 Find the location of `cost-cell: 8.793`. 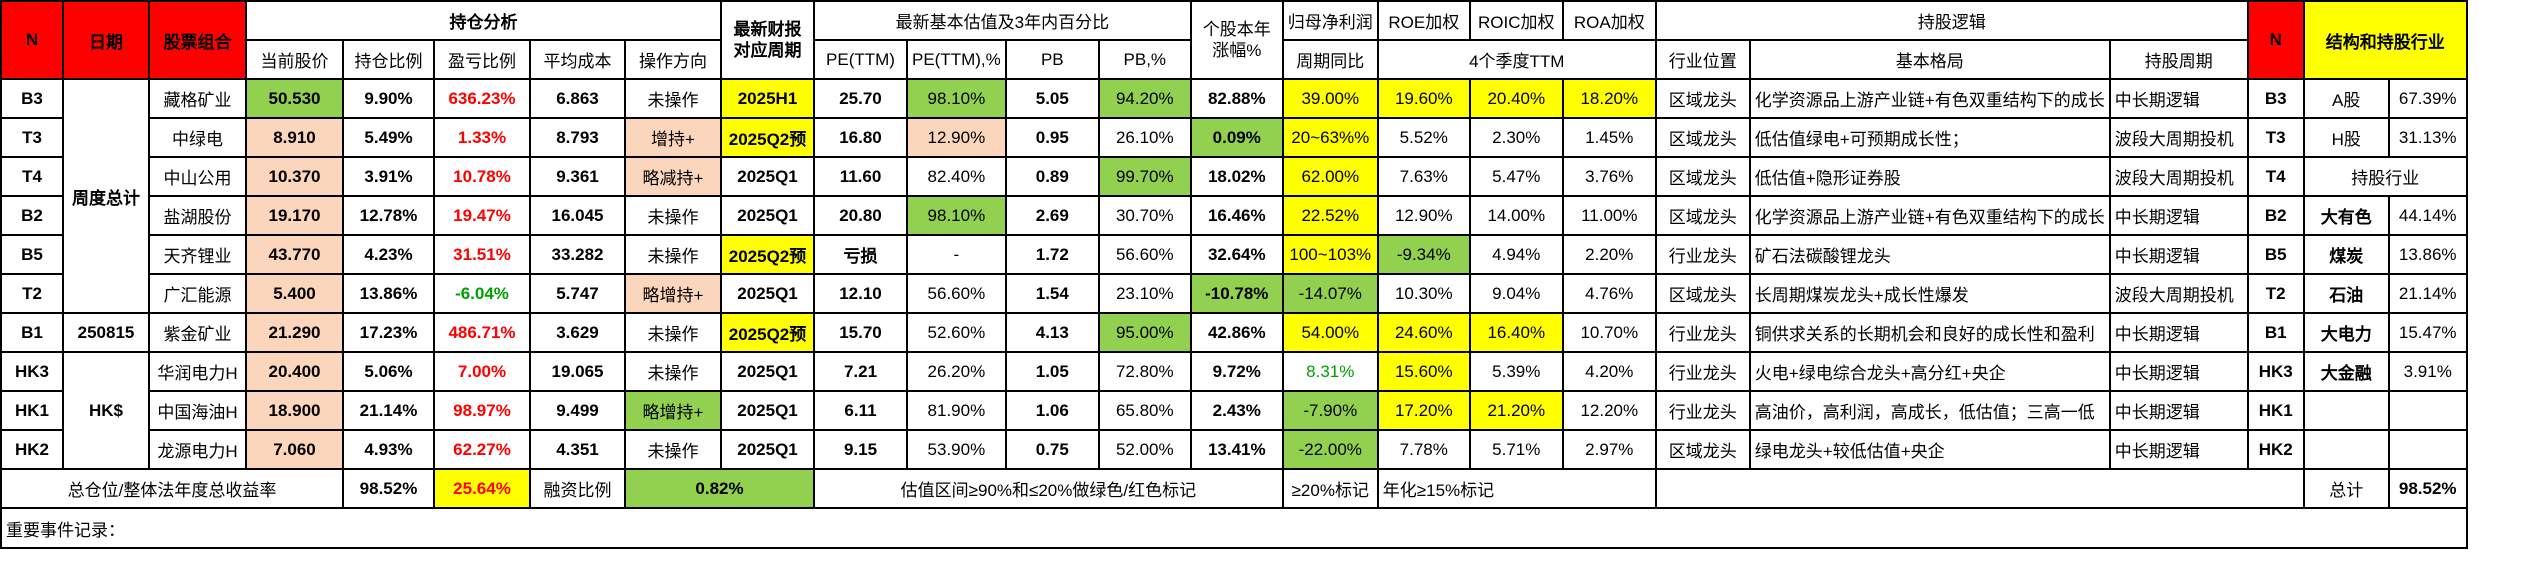

cost-cell: 8.793 is located at coordinates (577, 137).